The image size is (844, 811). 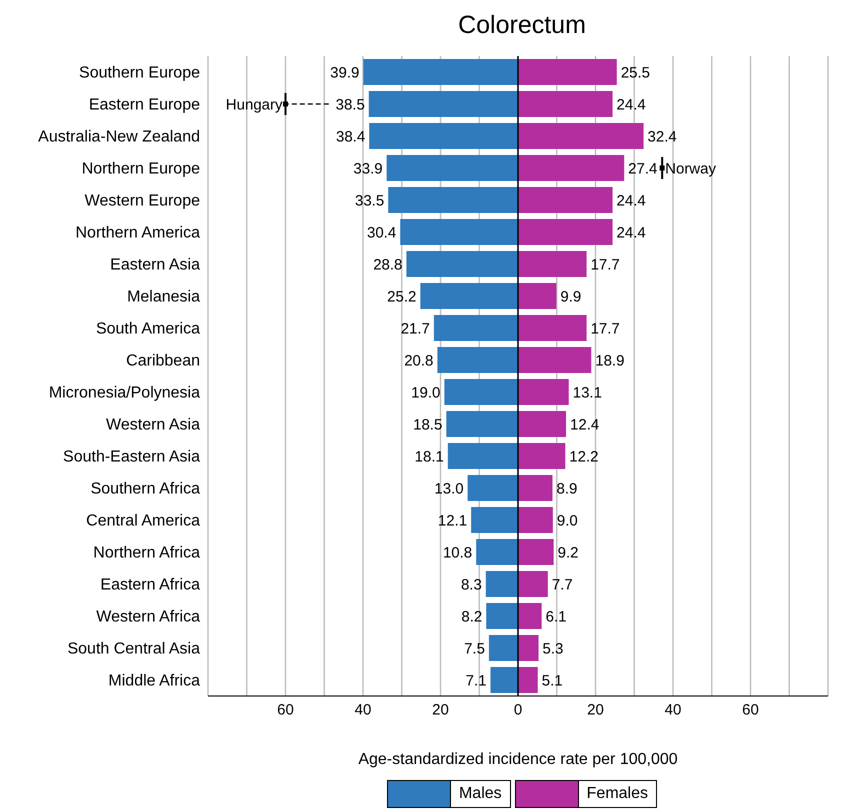 I want to click on y-tick-label: South America, so click(x=148, y=329).